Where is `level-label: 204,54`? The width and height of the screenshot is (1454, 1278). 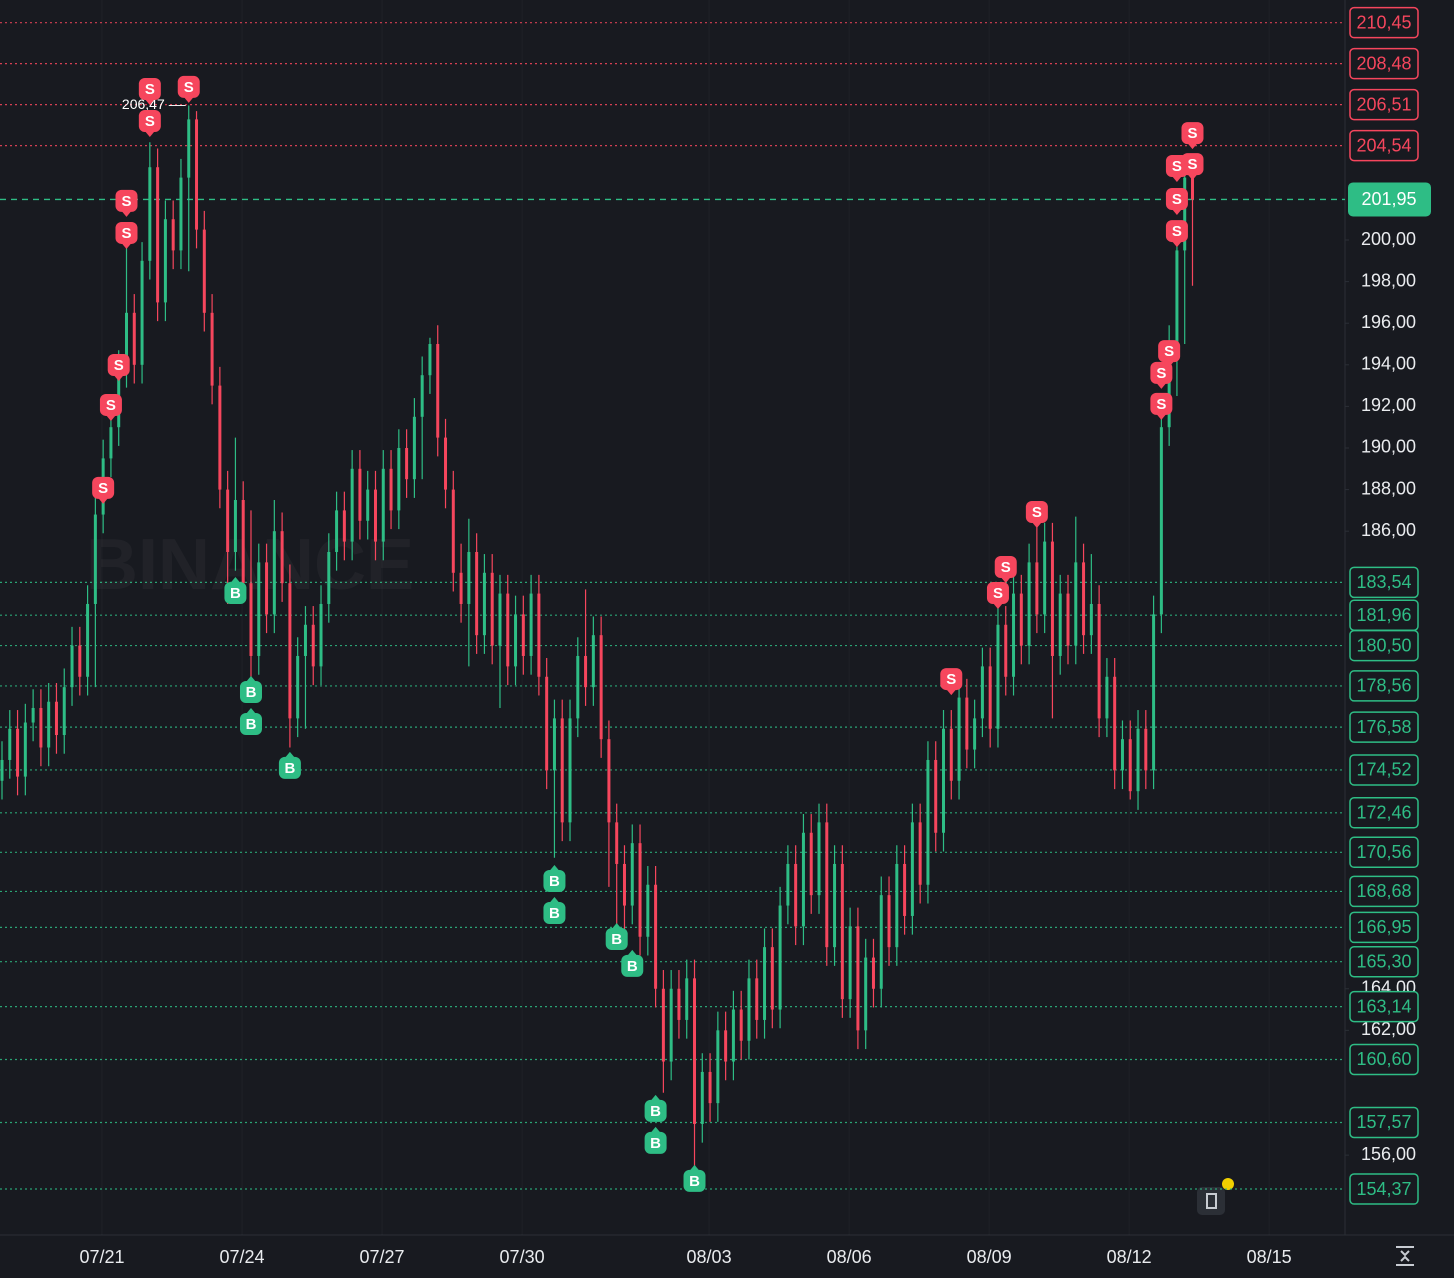
level-label: 204,54 is located at coordinates (1383, 145).